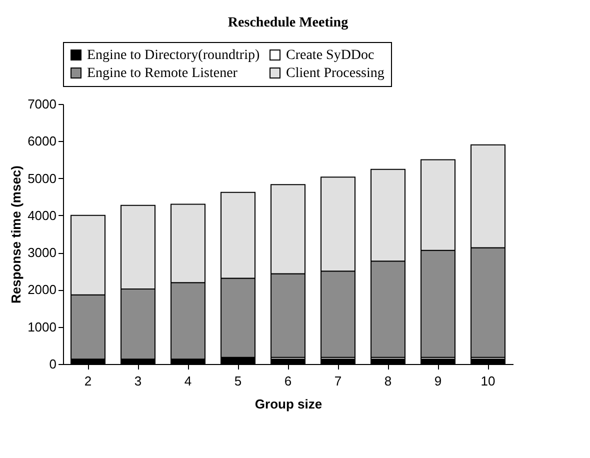 The height and width of the screenshot is (458, 590). Describe the element at coordinates (438, 381) in the screenshot. I see `x-tick-label: 9` at that location.